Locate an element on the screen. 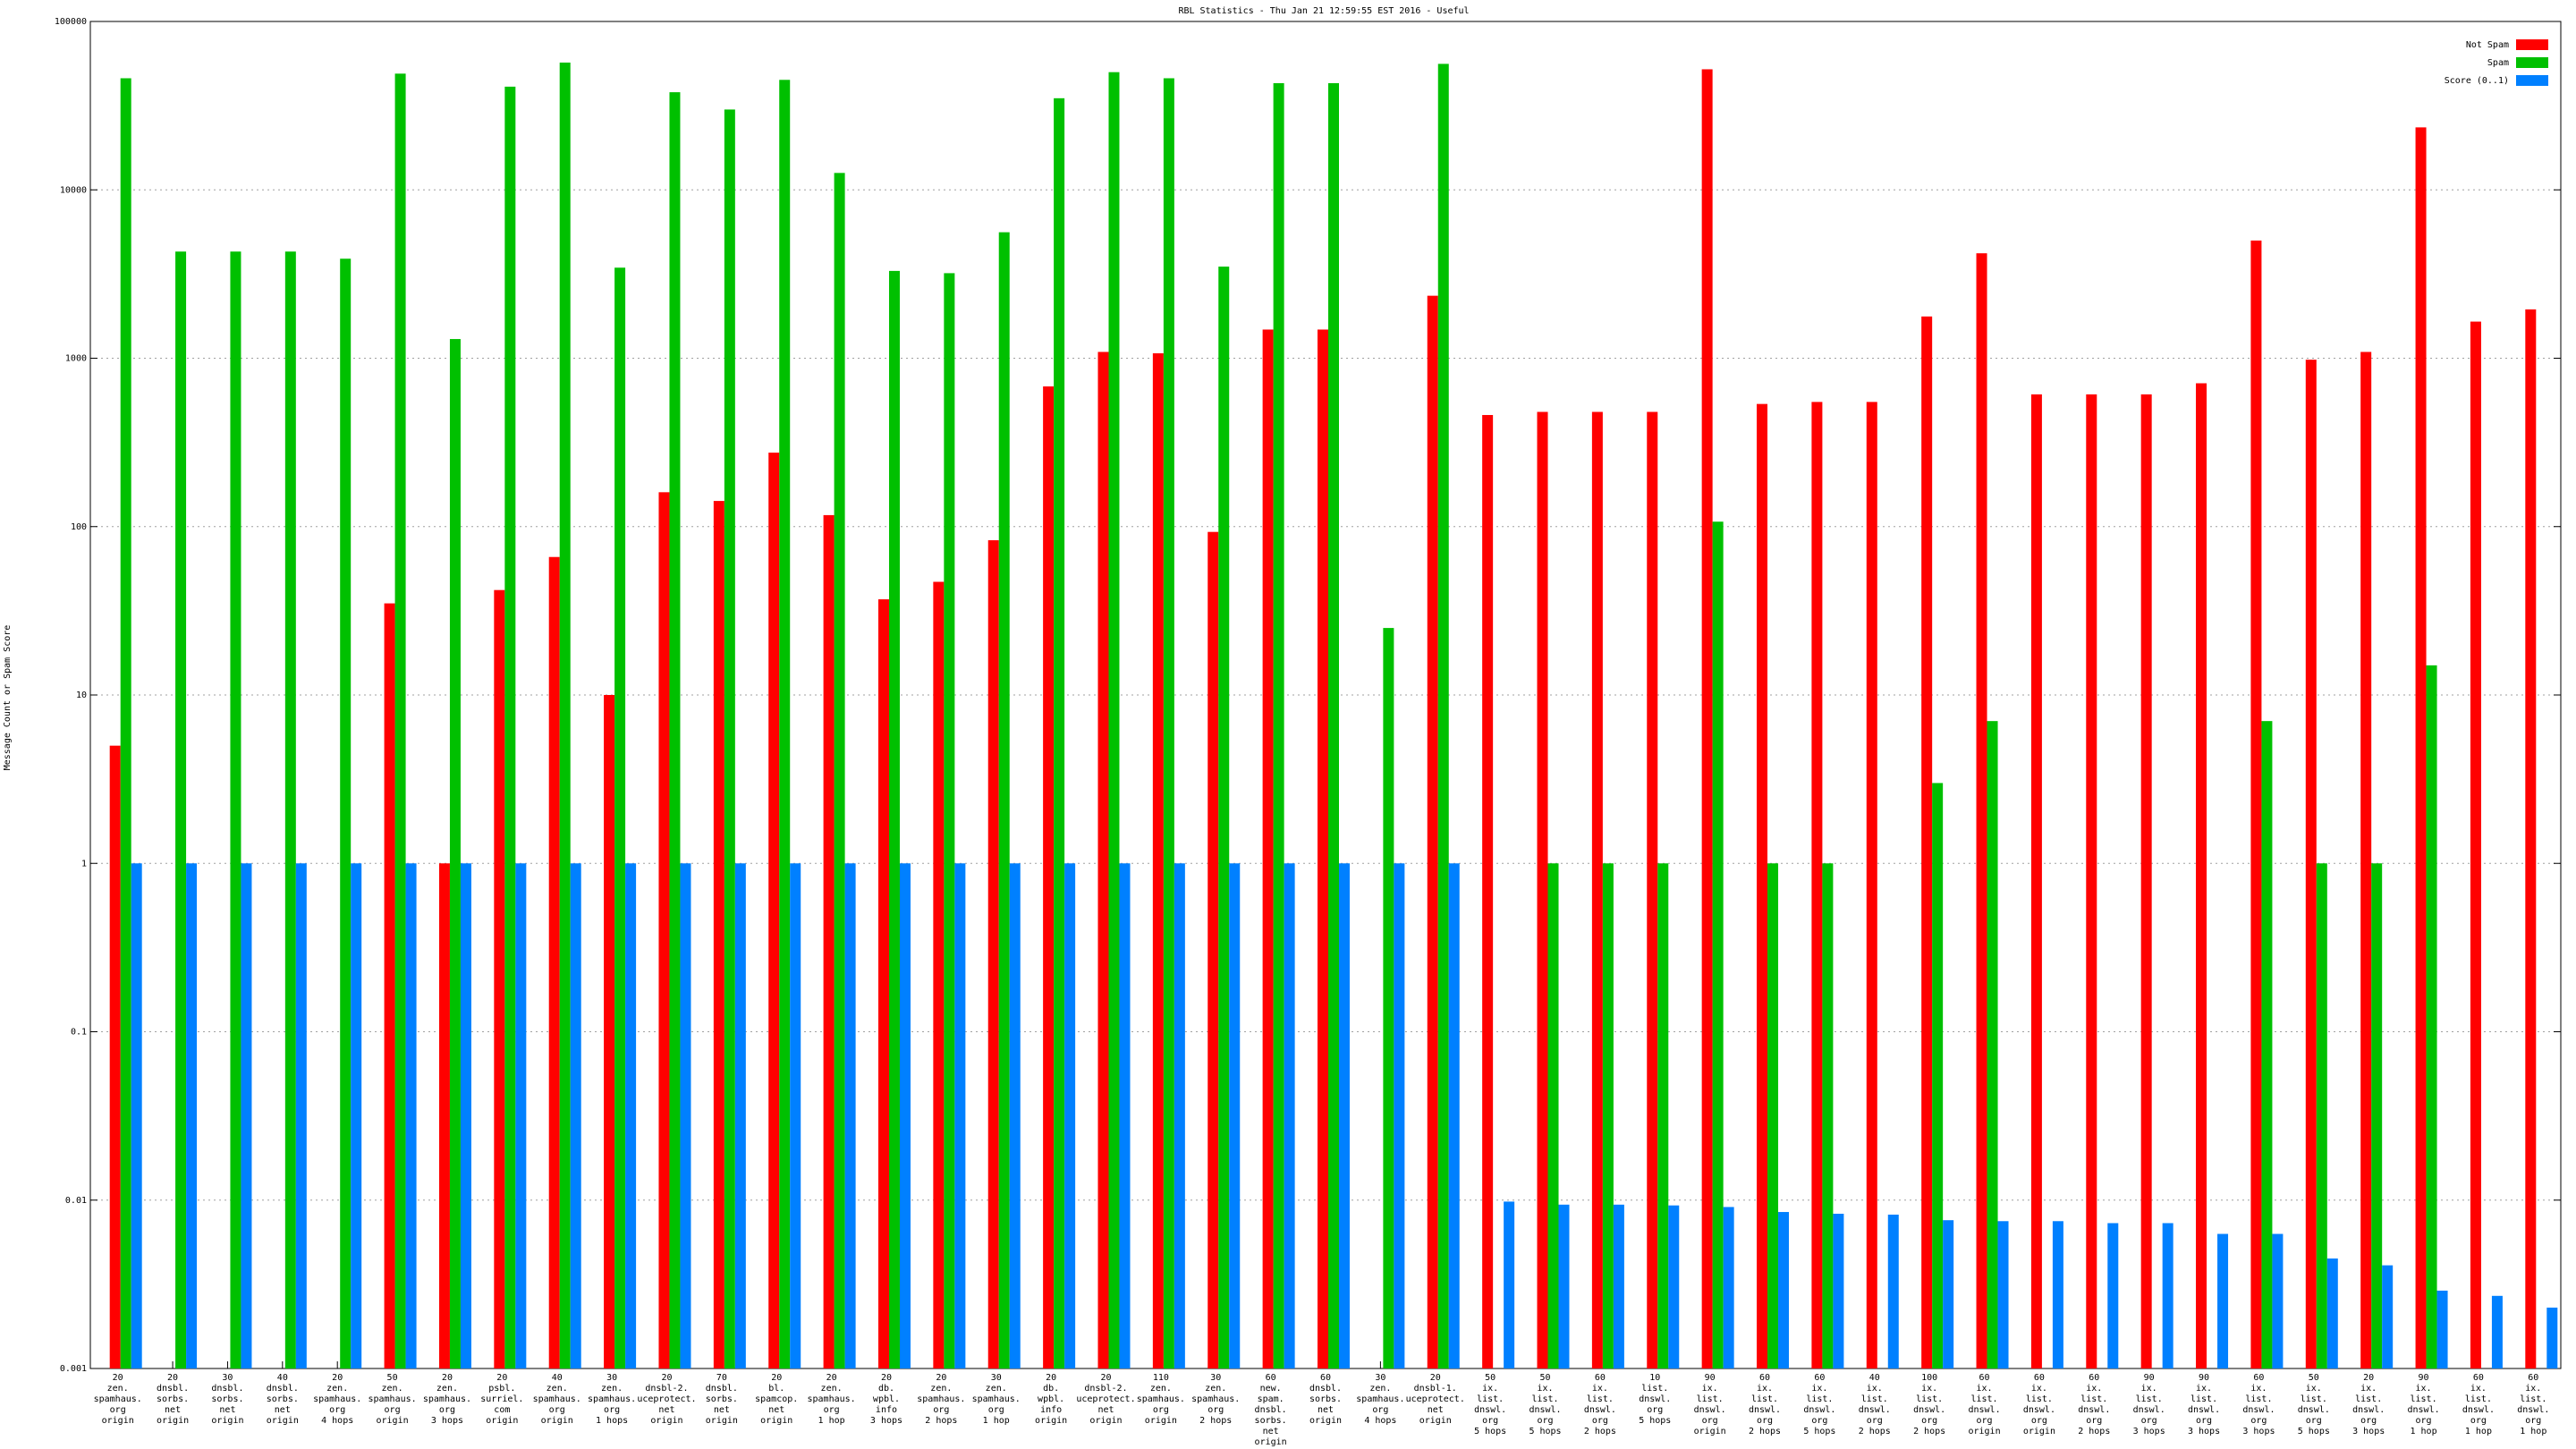 This screenshot has height=1449, width=2576. x-tick-label: wpbl. is located at coordinates (1051, 1399).